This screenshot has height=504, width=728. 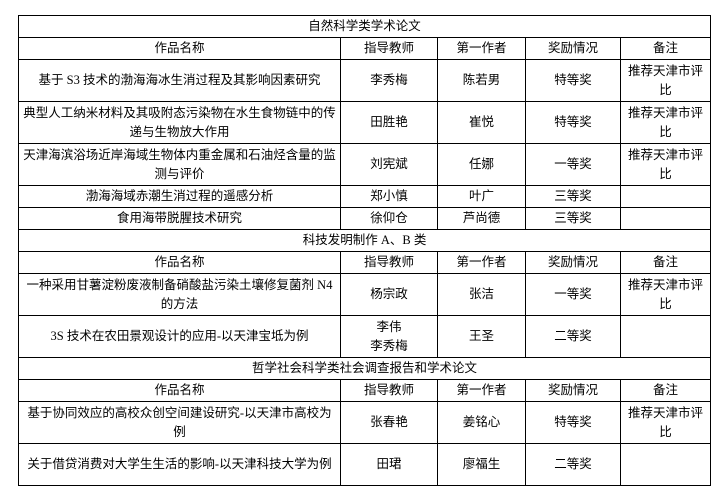 What do you see at coordinates (389, 164) in the screenshot?
I see `advisor-cell: 刘宪斌` at bounding box center [389, 164].